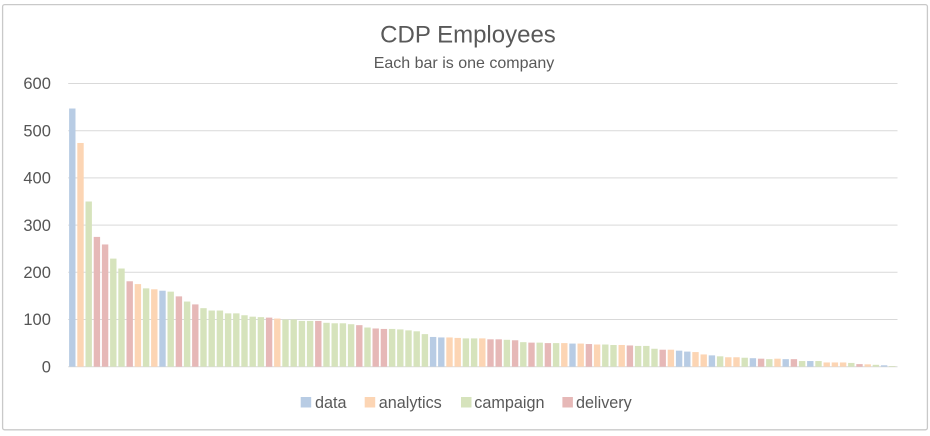  I want to click on svg-text: data, so click(331, 403).